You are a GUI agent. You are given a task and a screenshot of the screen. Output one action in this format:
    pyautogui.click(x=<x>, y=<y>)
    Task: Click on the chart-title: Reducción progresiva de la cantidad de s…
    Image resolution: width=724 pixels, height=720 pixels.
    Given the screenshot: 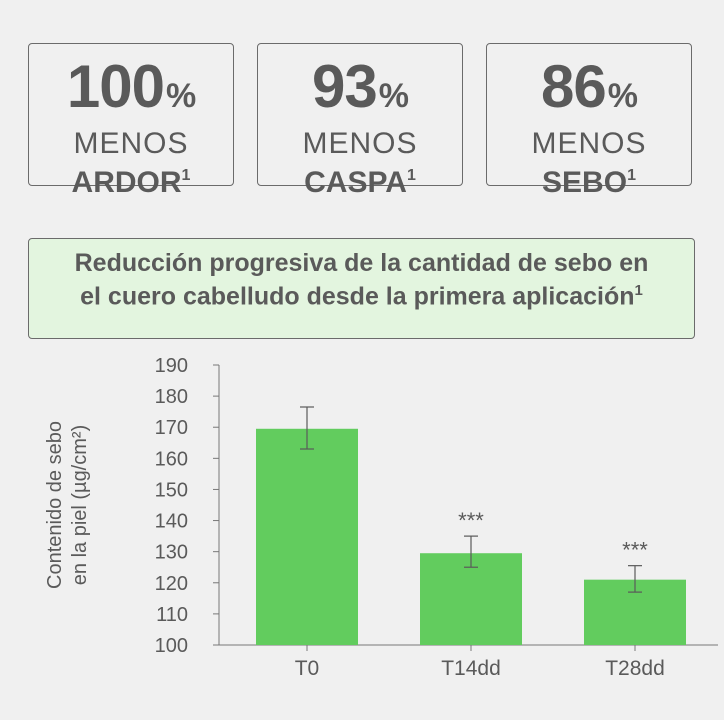 What is the action you would take?
    pyautogui.click(x=361, y=280)
    